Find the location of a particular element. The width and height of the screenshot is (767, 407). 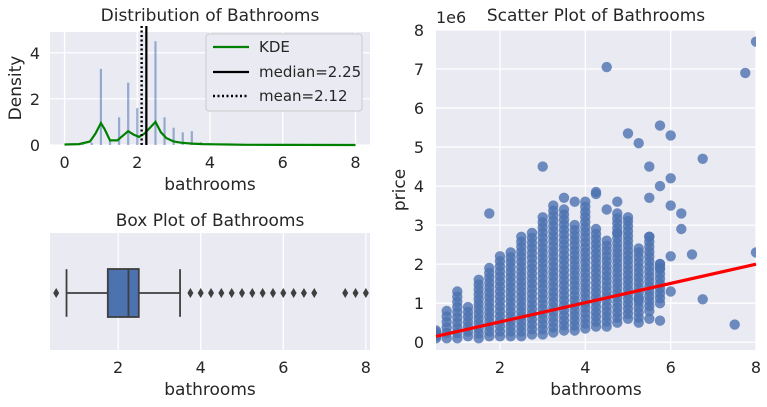

scatter-y-tick-label: 8 is located at coordinates (419, 30).